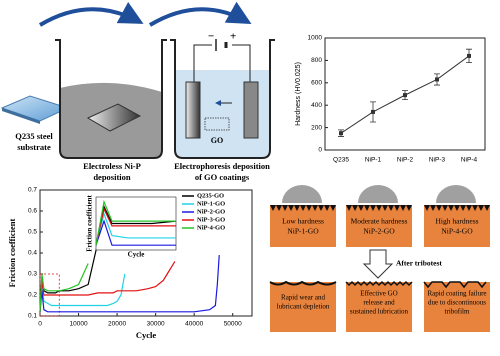 The height and width of the screenshot is (356, 500). Describe the element at coordinates (379, 303) in the screenshot. I see `result-label: release and` at that location.